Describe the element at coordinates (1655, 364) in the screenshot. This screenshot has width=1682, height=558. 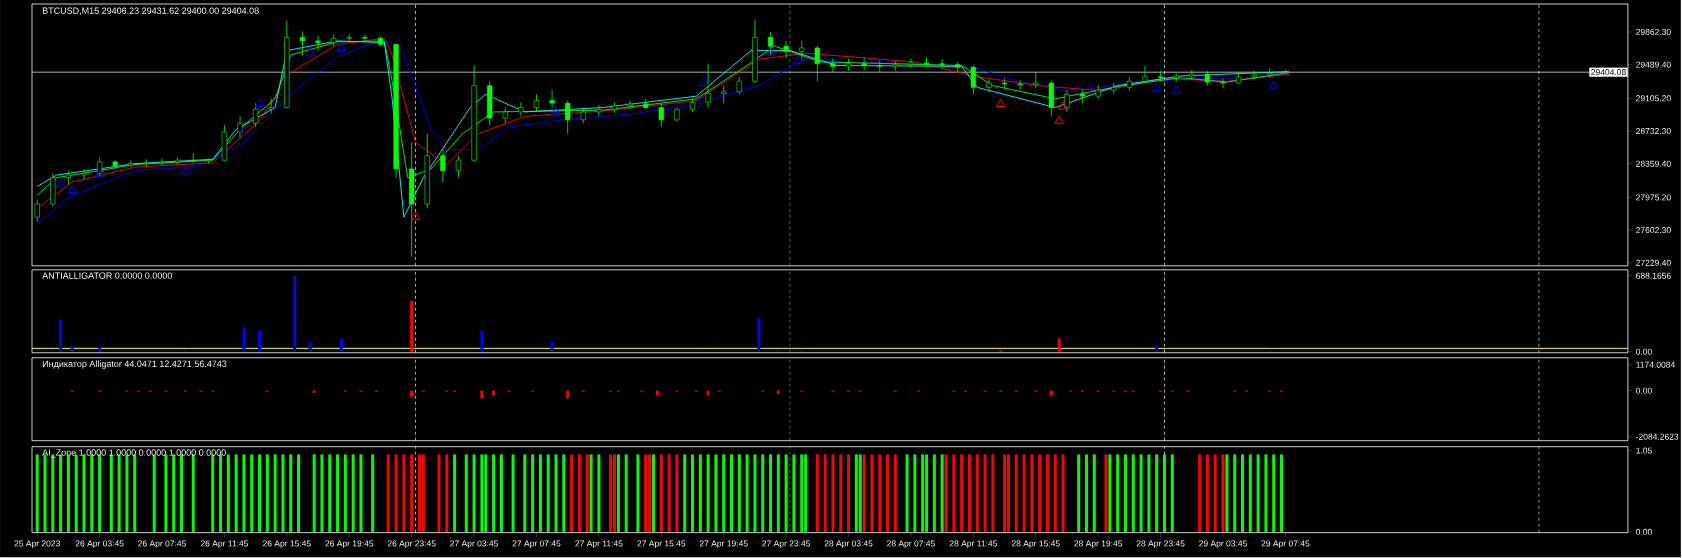
I see `y-tick-label: 1174.0084` at that location.